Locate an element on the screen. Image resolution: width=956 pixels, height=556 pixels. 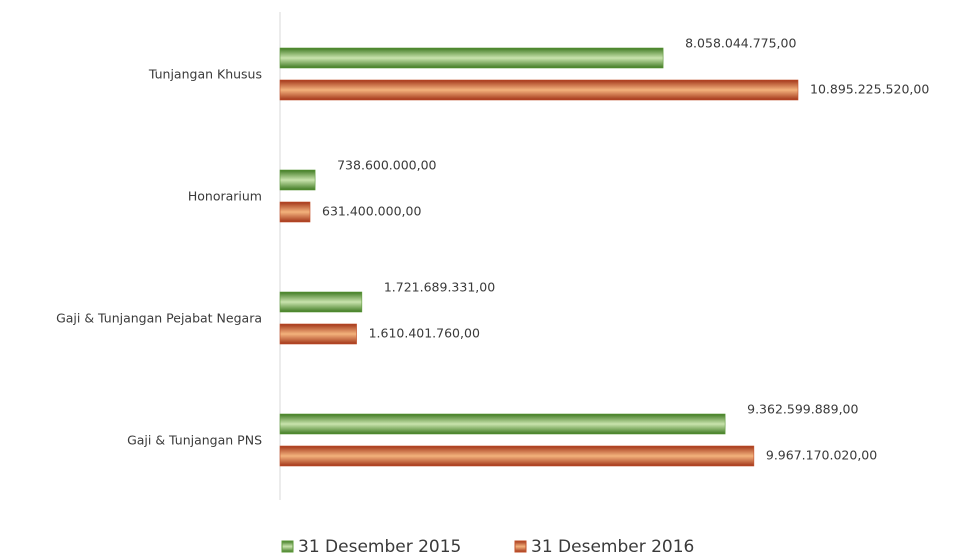
data-label: 8.058.044.775,00 is located at coordinates (740, 43).